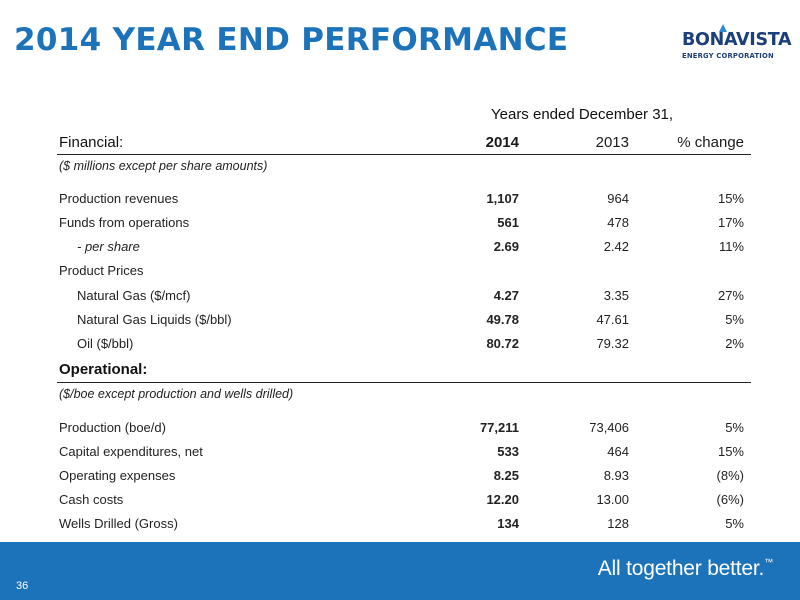 Image resolution: width=800 pixels, height=600 pixels. What do you see at coordinates (728, 56) in the screenshot?
I see `logo-subtitle: ENERGY CORPORATION` at bounding box center [728, 56].